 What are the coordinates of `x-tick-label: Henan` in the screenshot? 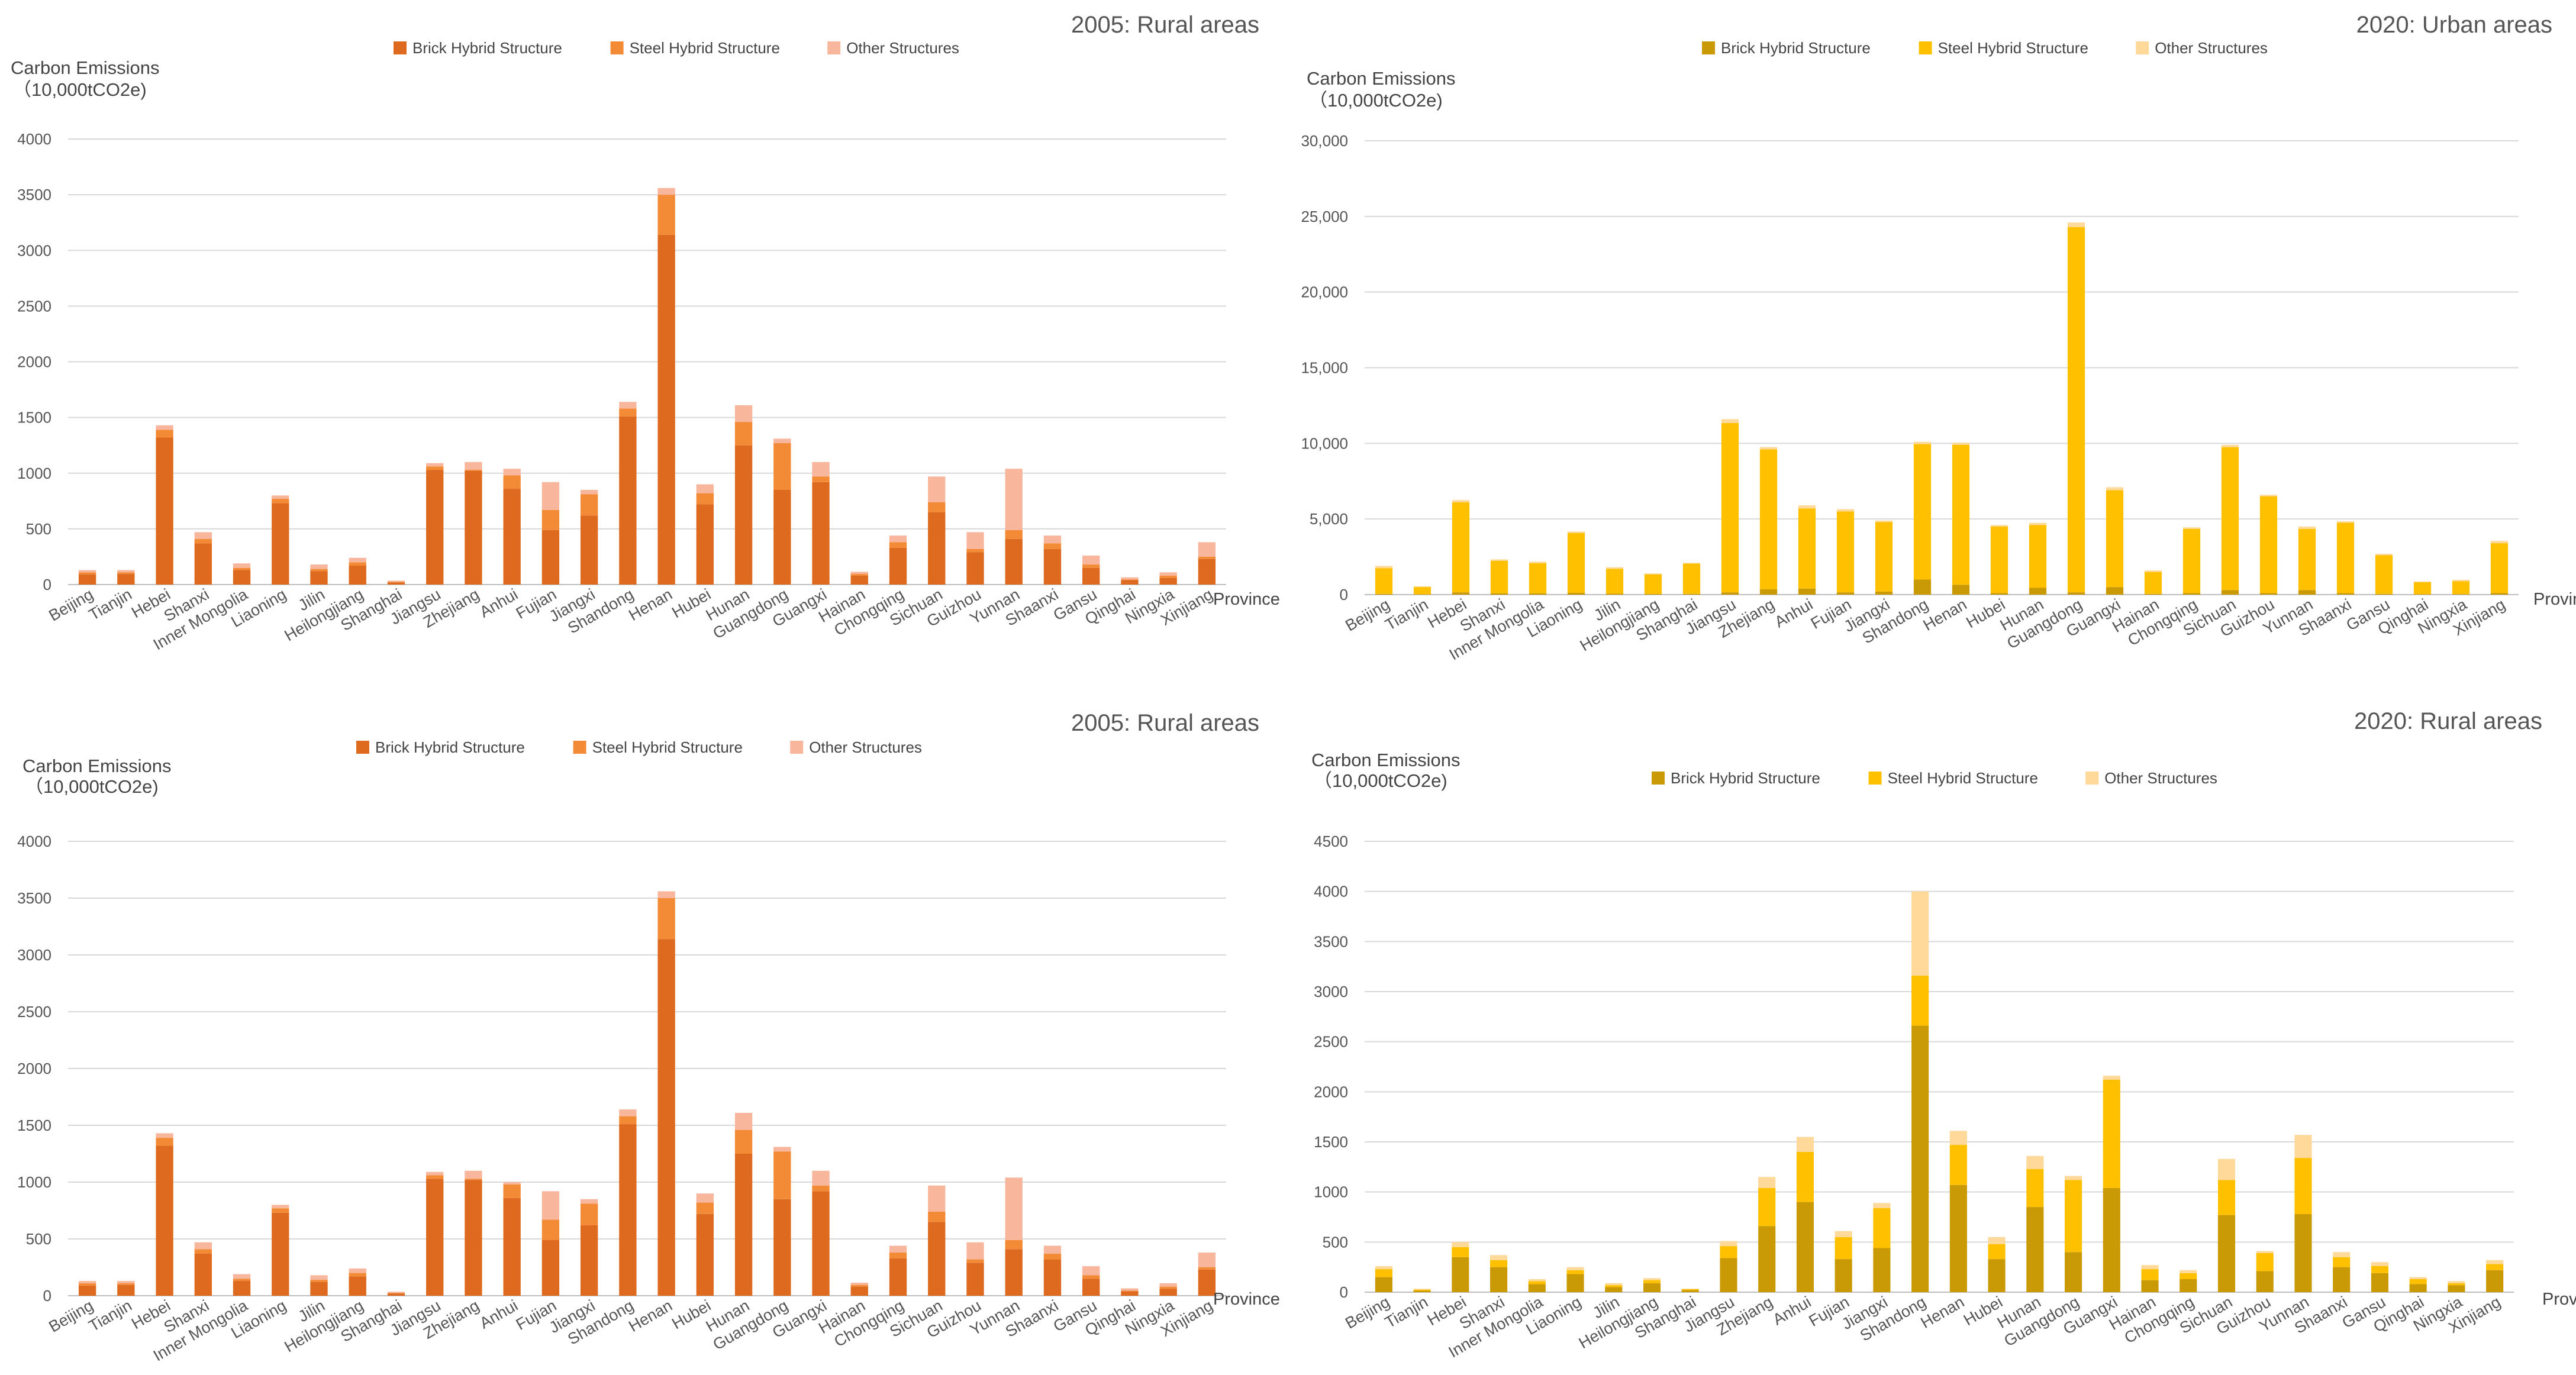 It's located at (650, 604).